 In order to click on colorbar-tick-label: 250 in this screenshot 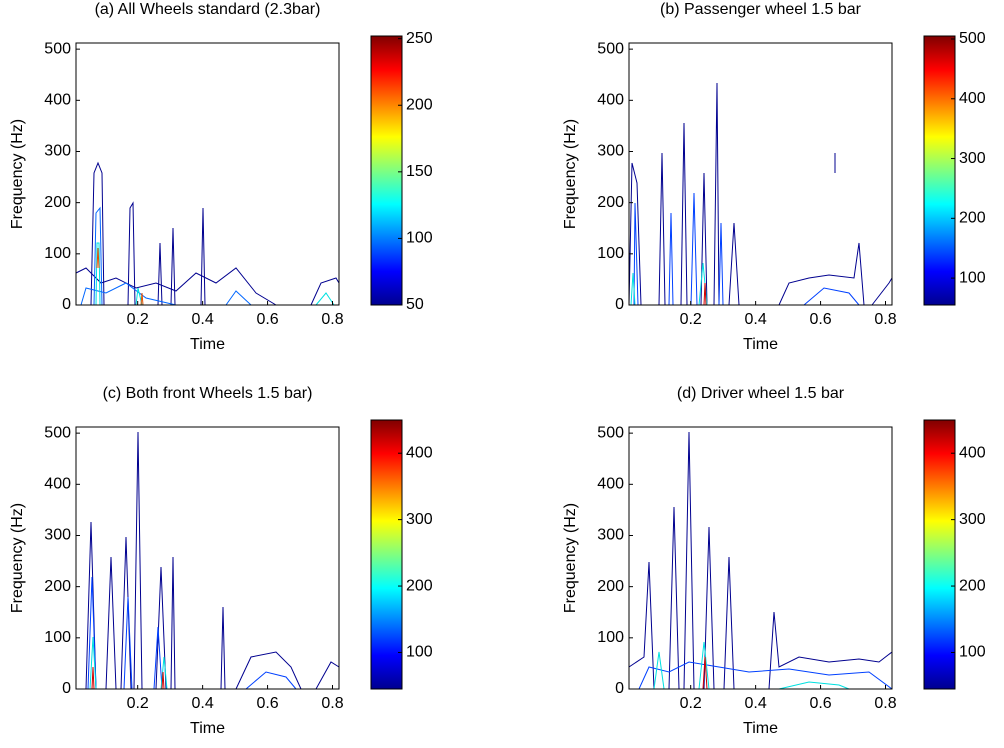, I will do `click(419, 38)`.